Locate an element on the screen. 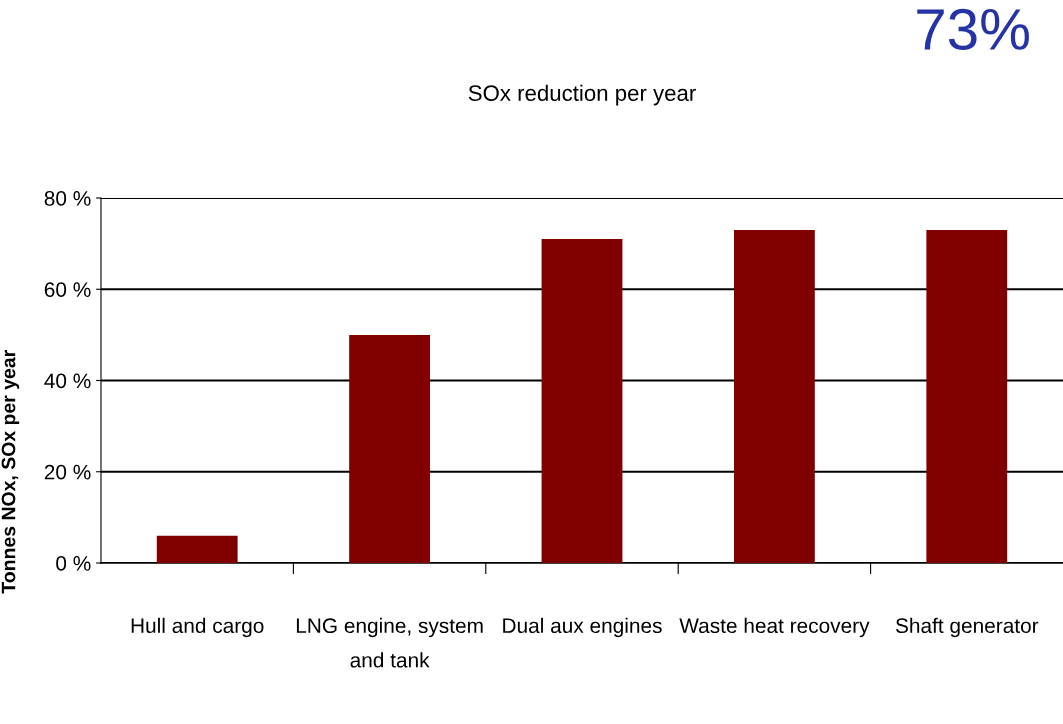 The height and width of the screenshot is (724, 1063). x-tick-label: Shaft generator is located at coordinates (967, 627).